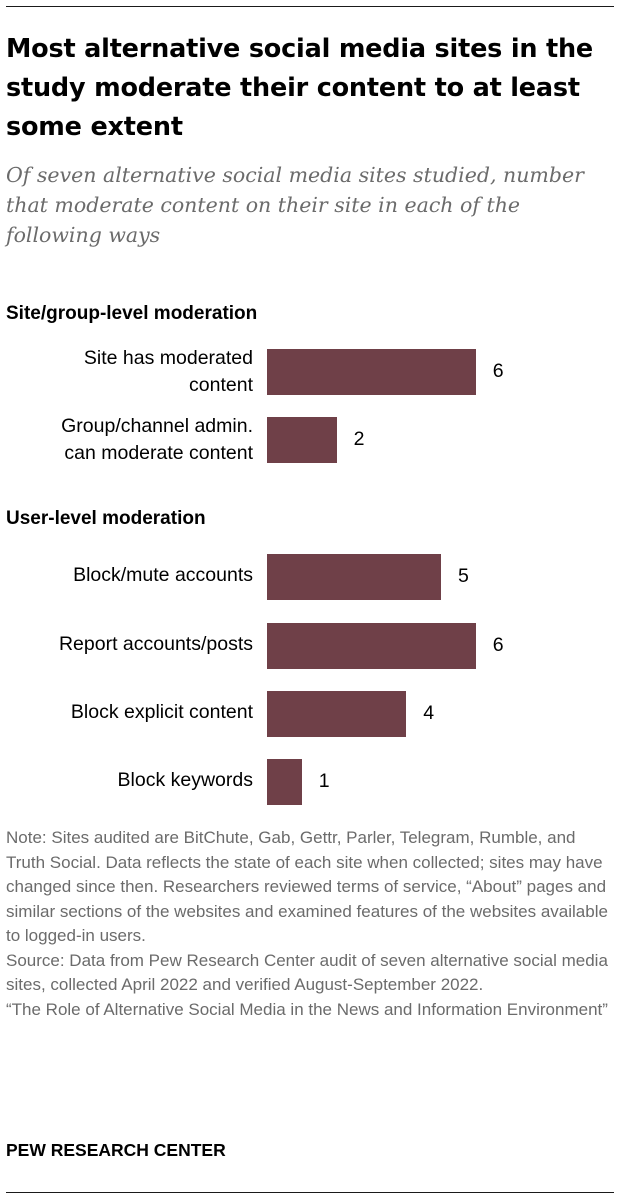 The height and width of the screenshot is (1202, 620). What do you see at coordinates (310, 1192) in the screenshot?
I see `bottom-rule` at bounding box center [310, 1192].